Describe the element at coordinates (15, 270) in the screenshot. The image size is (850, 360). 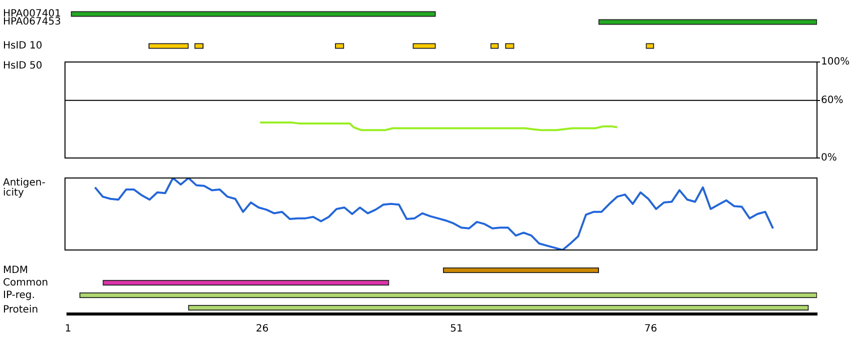
I see `y-tick-label: MDM` at that location.